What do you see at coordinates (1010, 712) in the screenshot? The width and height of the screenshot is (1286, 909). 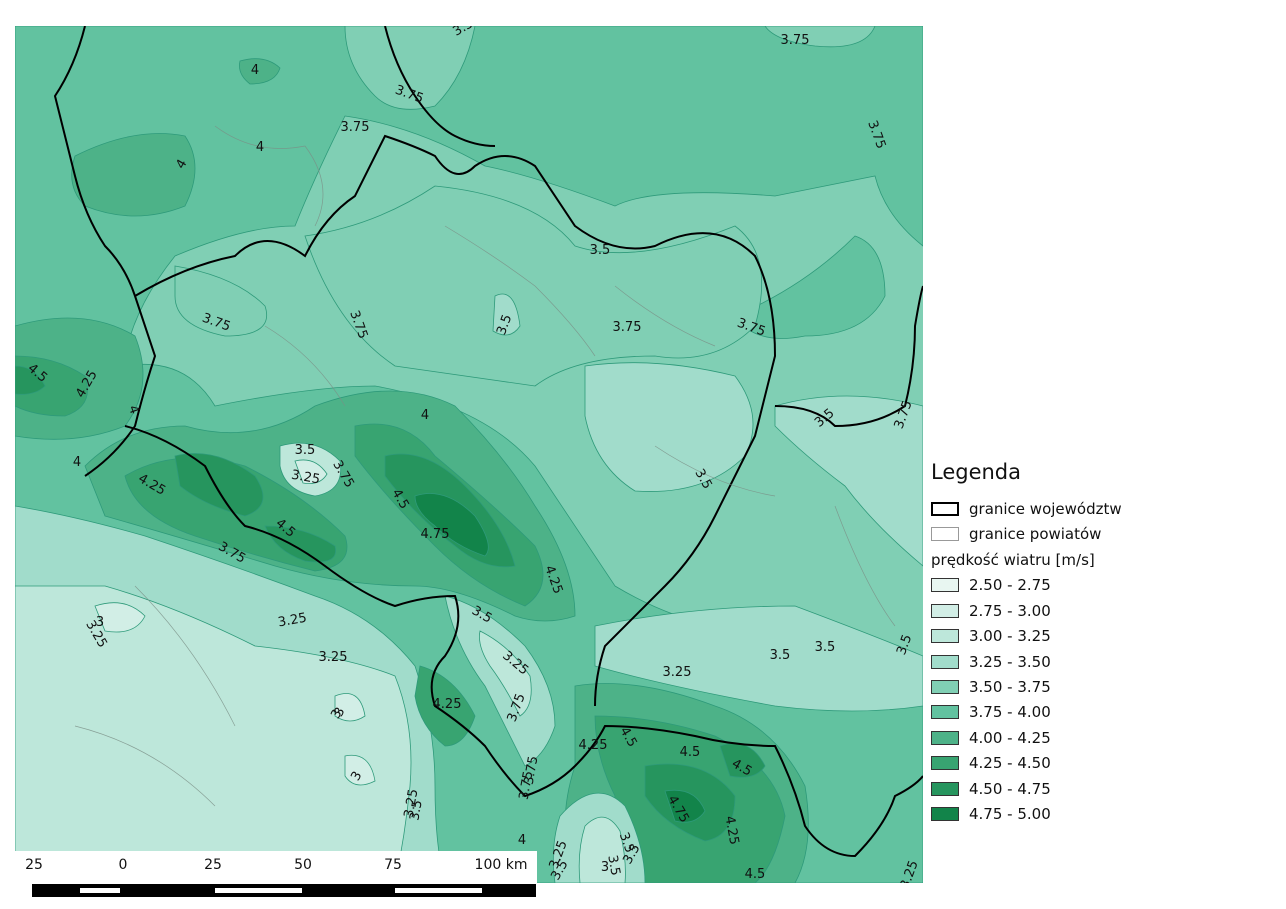 I see `legend-label: 3.75 - 4.00` at bounding box center [1010, 712].